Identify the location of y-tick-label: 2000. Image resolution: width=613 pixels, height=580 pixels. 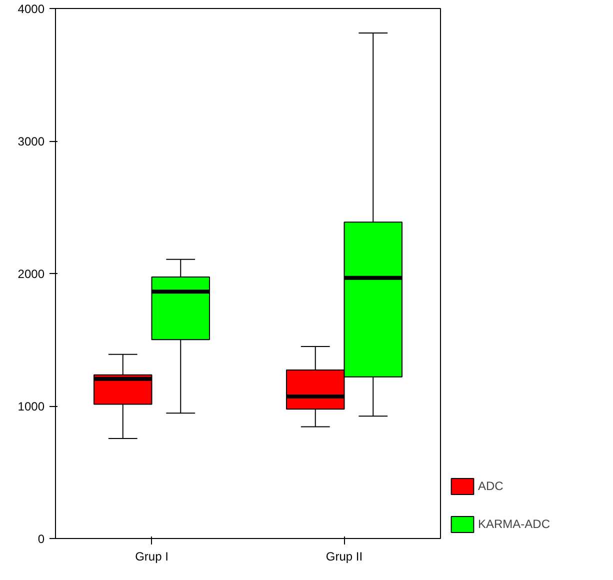
(31, 274).